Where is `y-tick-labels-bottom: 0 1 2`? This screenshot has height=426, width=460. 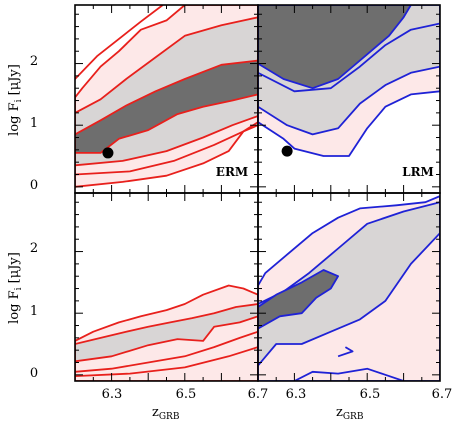 y-tick-labels-bottom: 0 1 2 is located at coordinates (34, 311).